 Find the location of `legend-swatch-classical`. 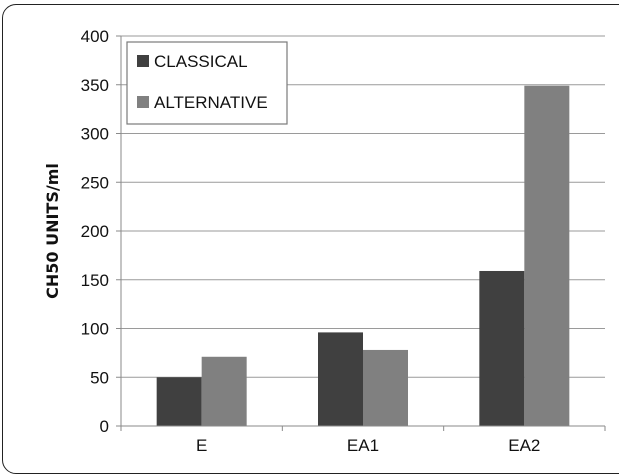

legend-swatch-classical is located at coordinates (143, 61).